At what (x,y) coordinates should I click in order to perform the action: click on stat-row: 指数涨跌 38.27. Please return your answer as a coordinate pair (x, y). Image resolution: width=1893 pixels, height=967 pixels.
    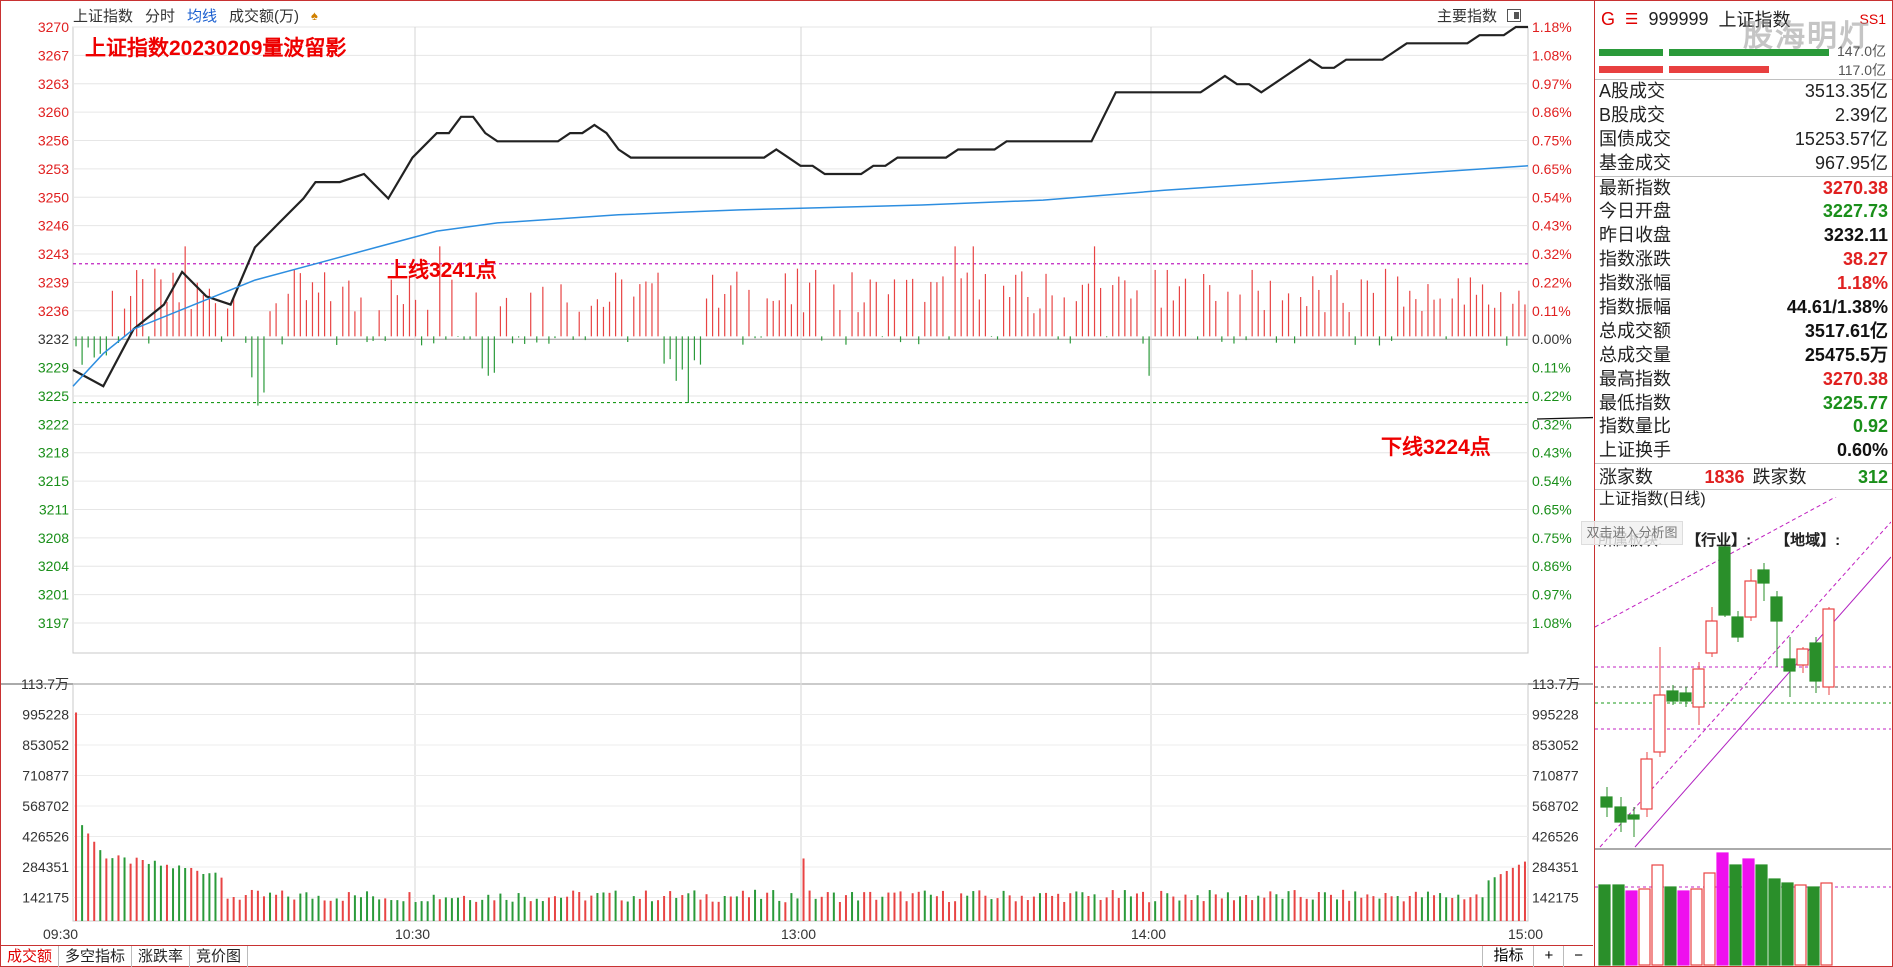
    Looking at the image, I should click on (1743, 260).